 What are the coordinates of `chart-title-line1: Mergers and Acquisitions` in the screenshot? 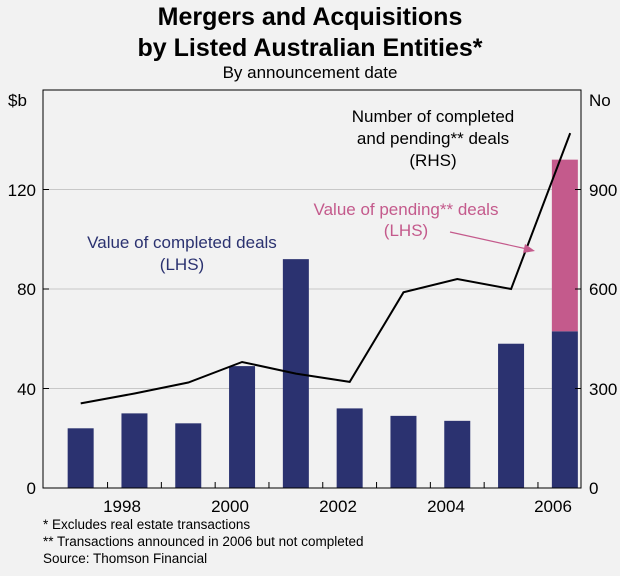 It's located at (310, 17).